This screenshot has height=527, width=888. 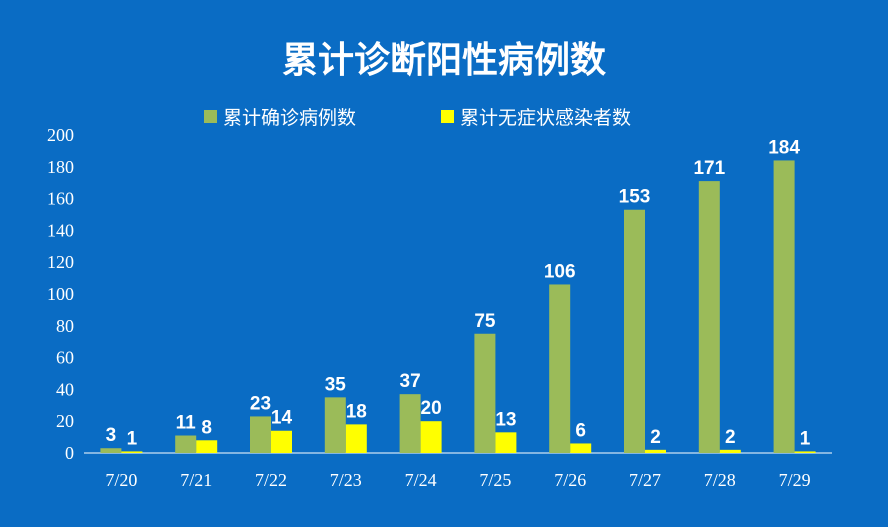 What do you see at coordinates (336, 384) in the screenshot?
I see `data-label-confirmed: 35` at bounding box center [336, 384].